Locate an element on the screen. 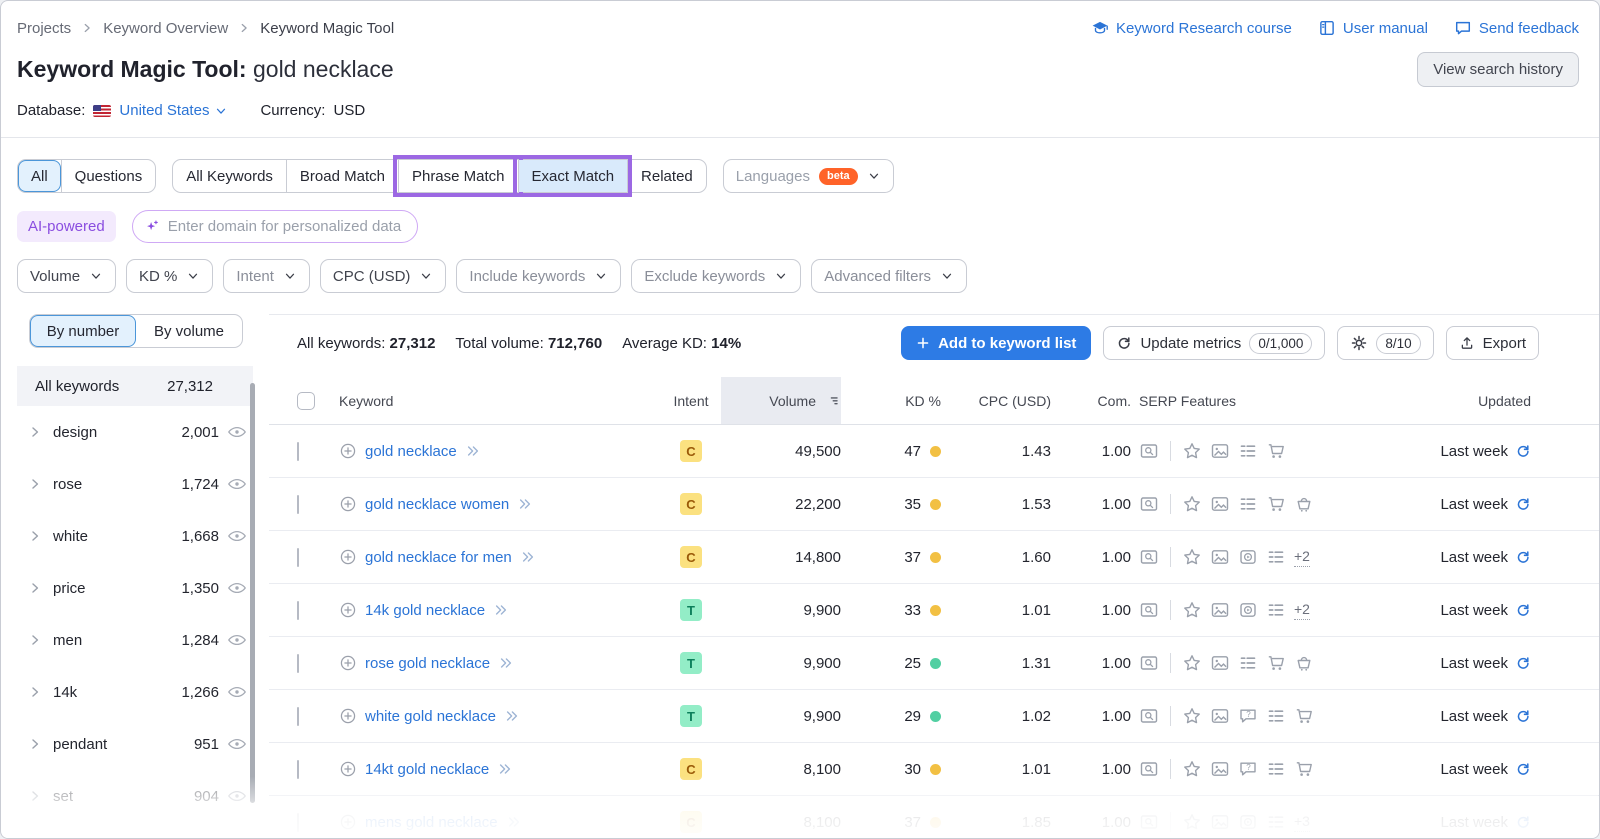 Image resolution: width=1600 pixels, height=839 pixels. sidebar-group-set: set 904 is located at coordinates (135, 796).